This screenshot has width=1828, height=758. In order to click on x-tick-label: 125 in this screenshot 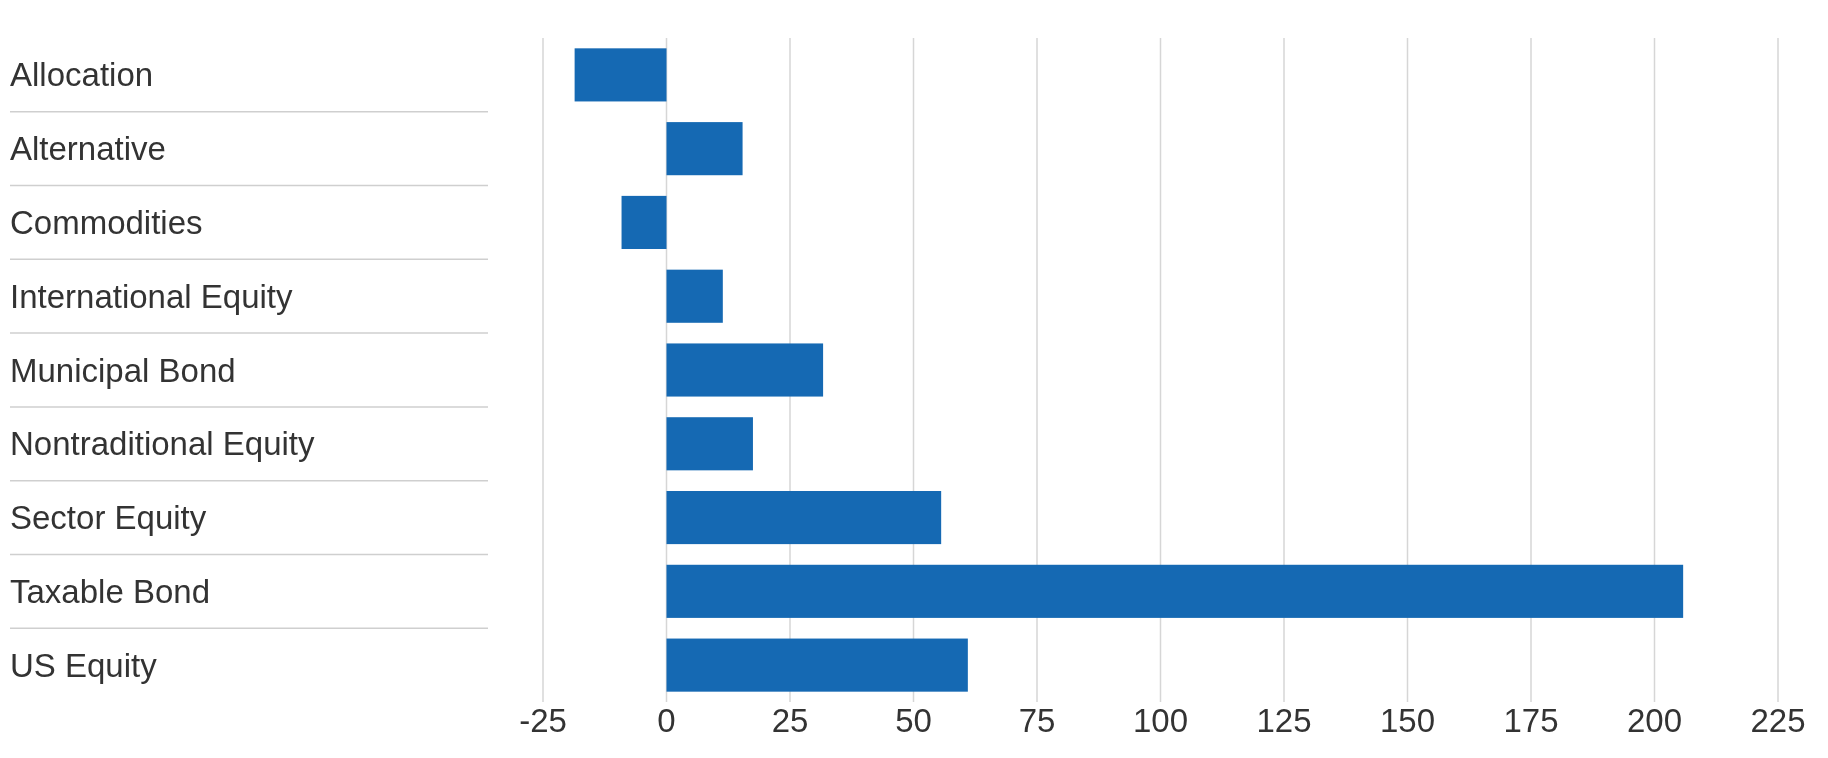, I will do `click(1284, 720)`.